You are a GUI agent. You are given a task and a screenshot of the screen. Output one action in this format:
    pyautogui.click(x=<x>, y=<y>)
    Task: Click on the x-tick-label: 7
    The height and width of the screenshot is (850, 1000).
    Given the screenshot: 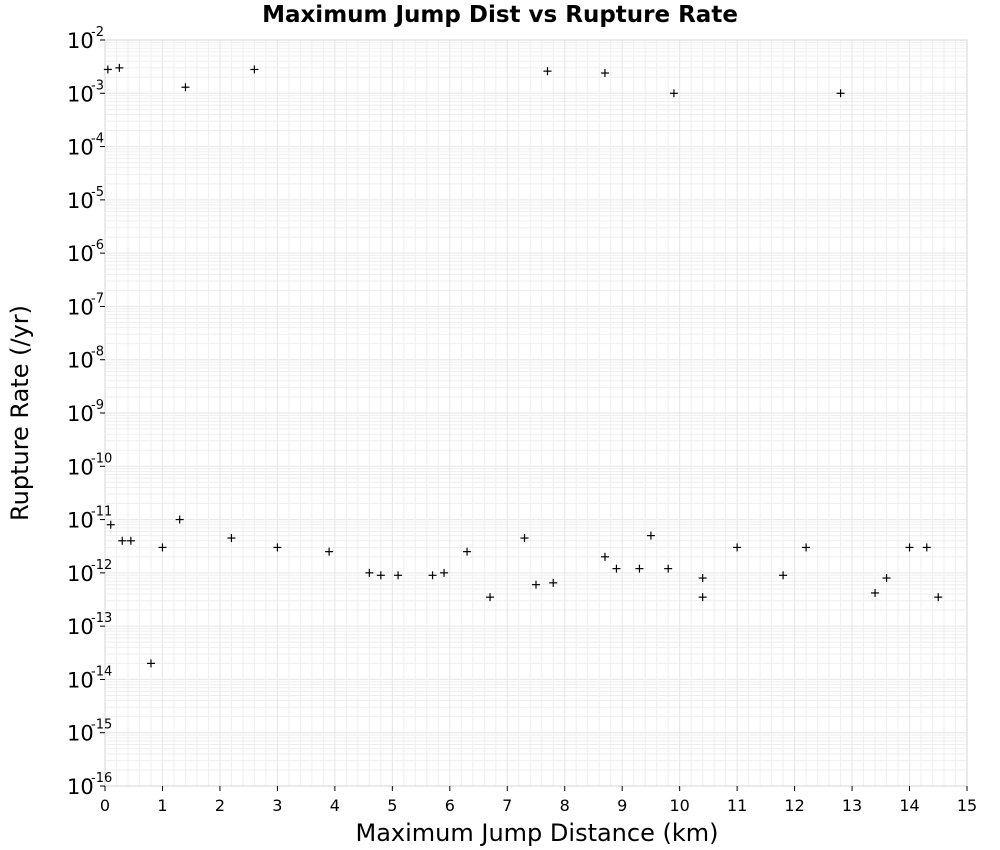 What is the action you would take?
    pyautogui.click(x=507, y=805)
    